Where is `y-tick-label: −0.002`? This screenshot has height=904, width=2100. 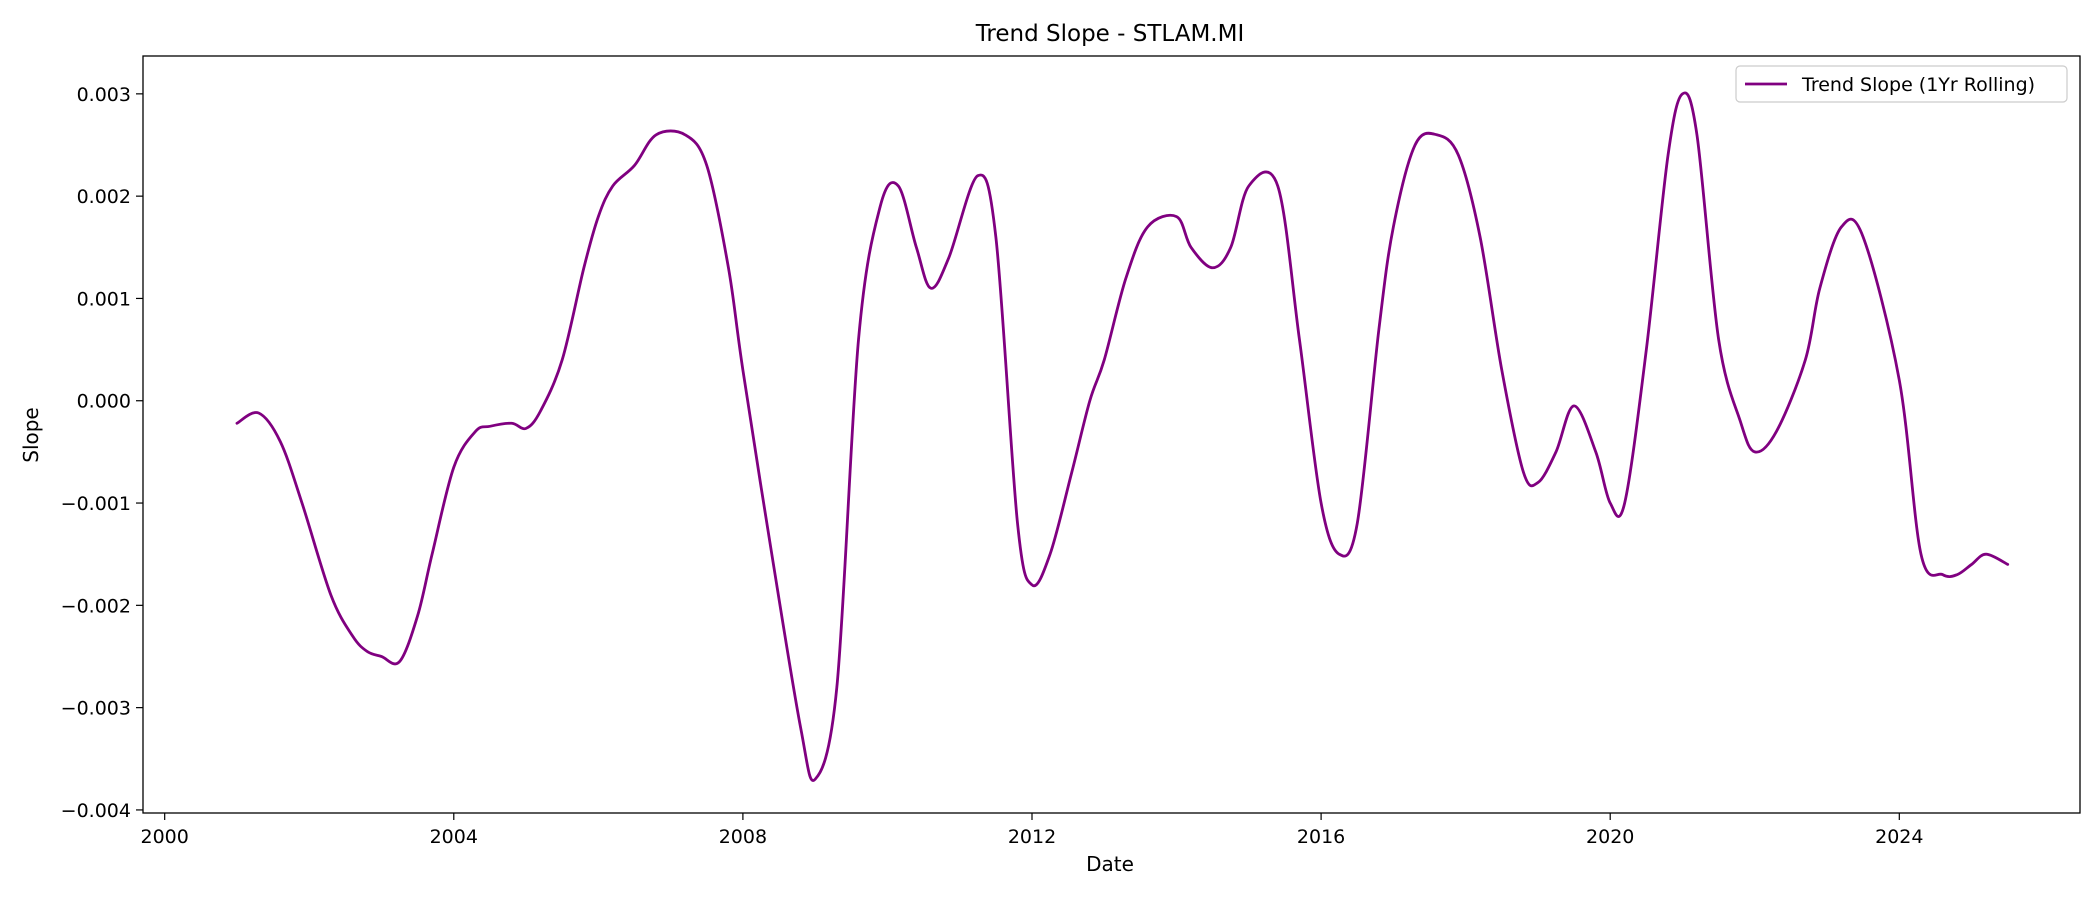 y-tick-label: −0.002 is located at coordinates (96, 606).